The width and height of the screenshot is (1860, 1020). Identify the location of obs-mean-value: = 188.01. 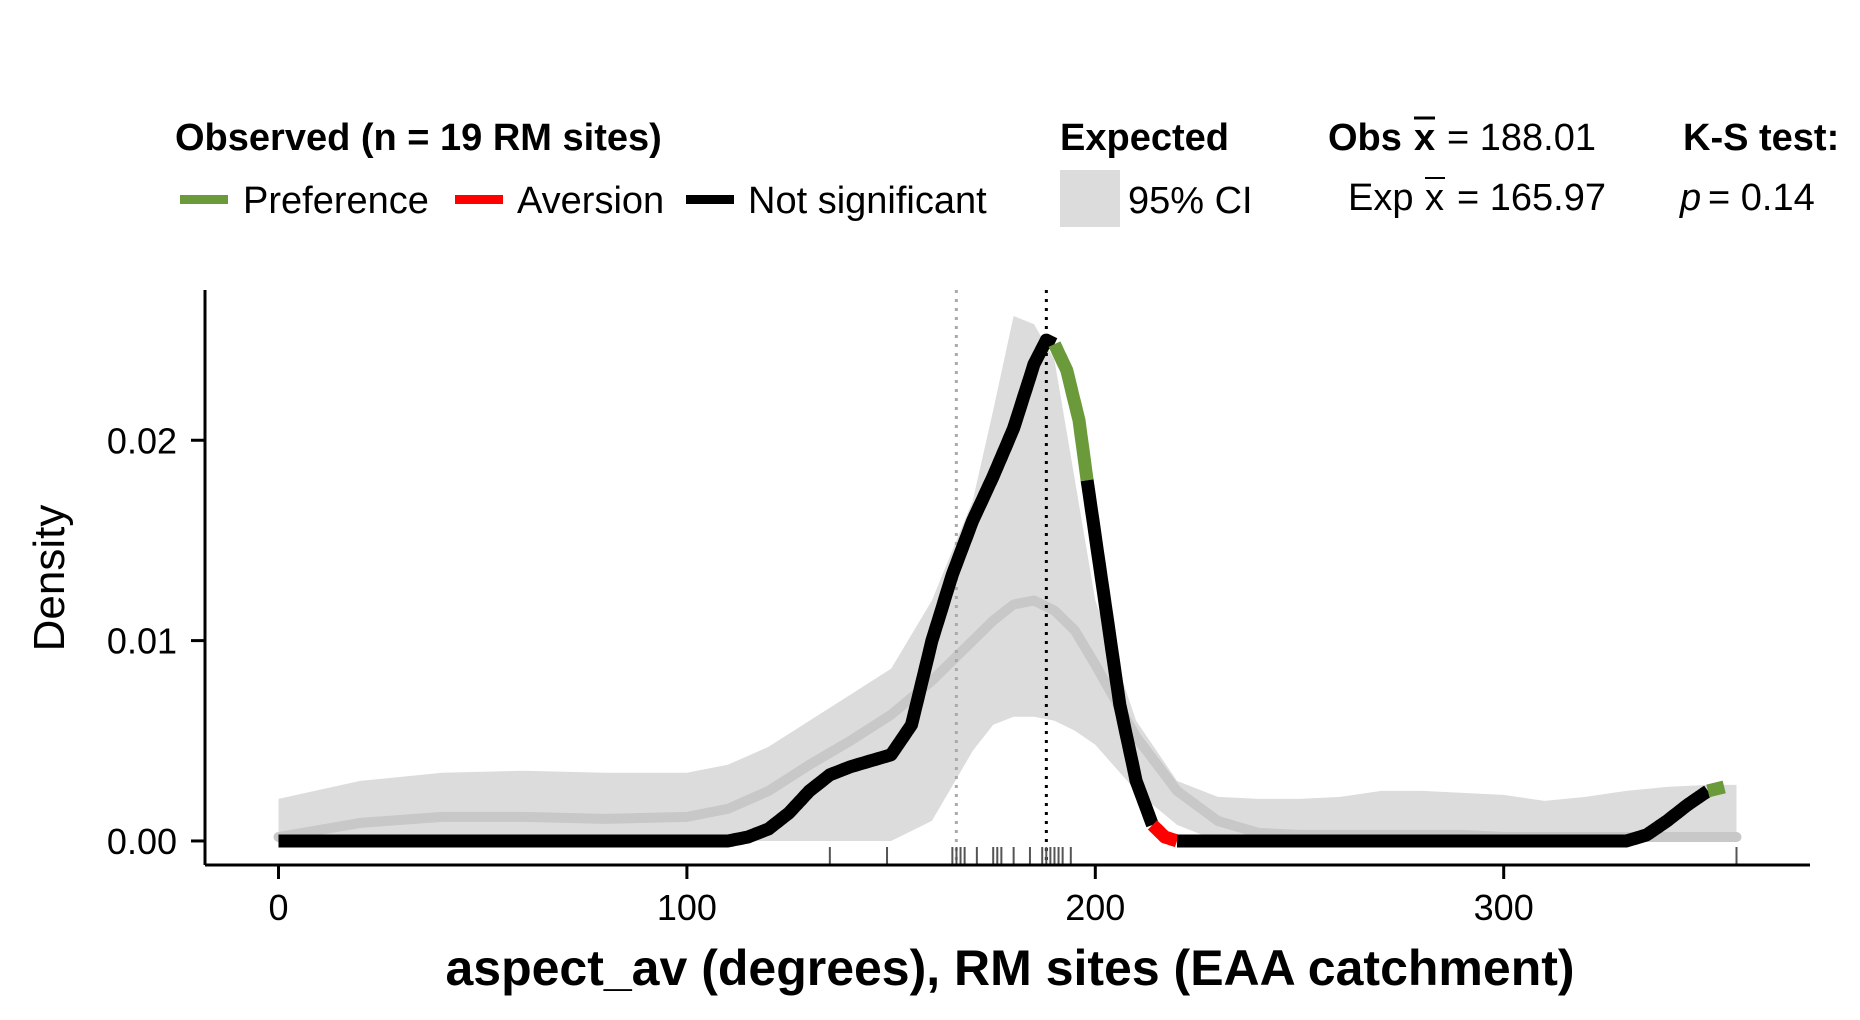
(1521, 138).